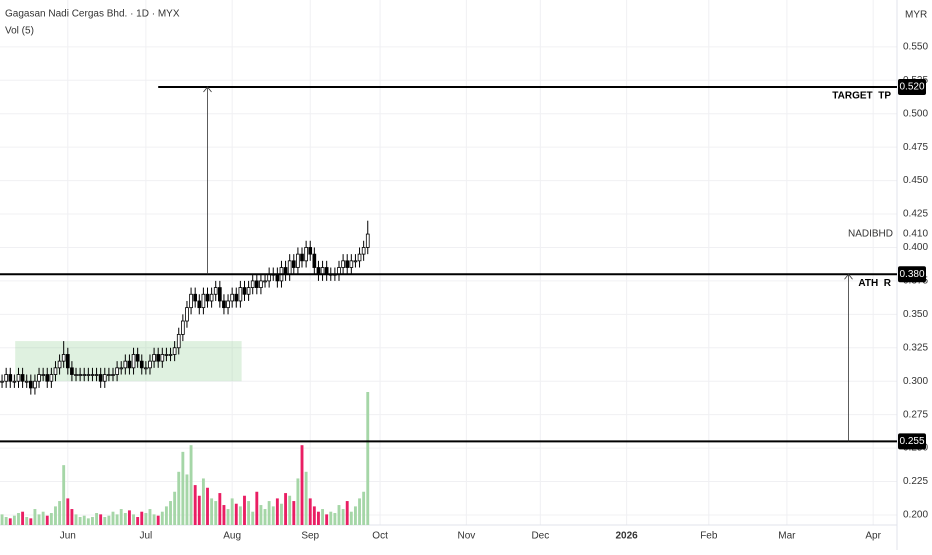 Image resolution: width=932 pixels, height=555 pixels. What do you see at coordinates (915, 214) in the screenshot?
I see `y-tick-label: 0.425` at bounding box center [915, 214].